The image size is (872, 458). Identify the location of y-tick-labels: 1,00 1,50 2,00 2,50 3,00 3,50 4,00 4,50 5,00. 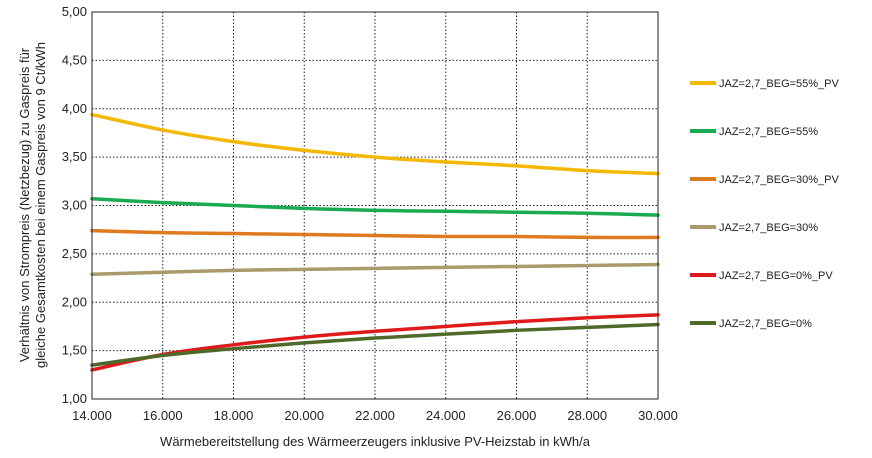
(74, 205).